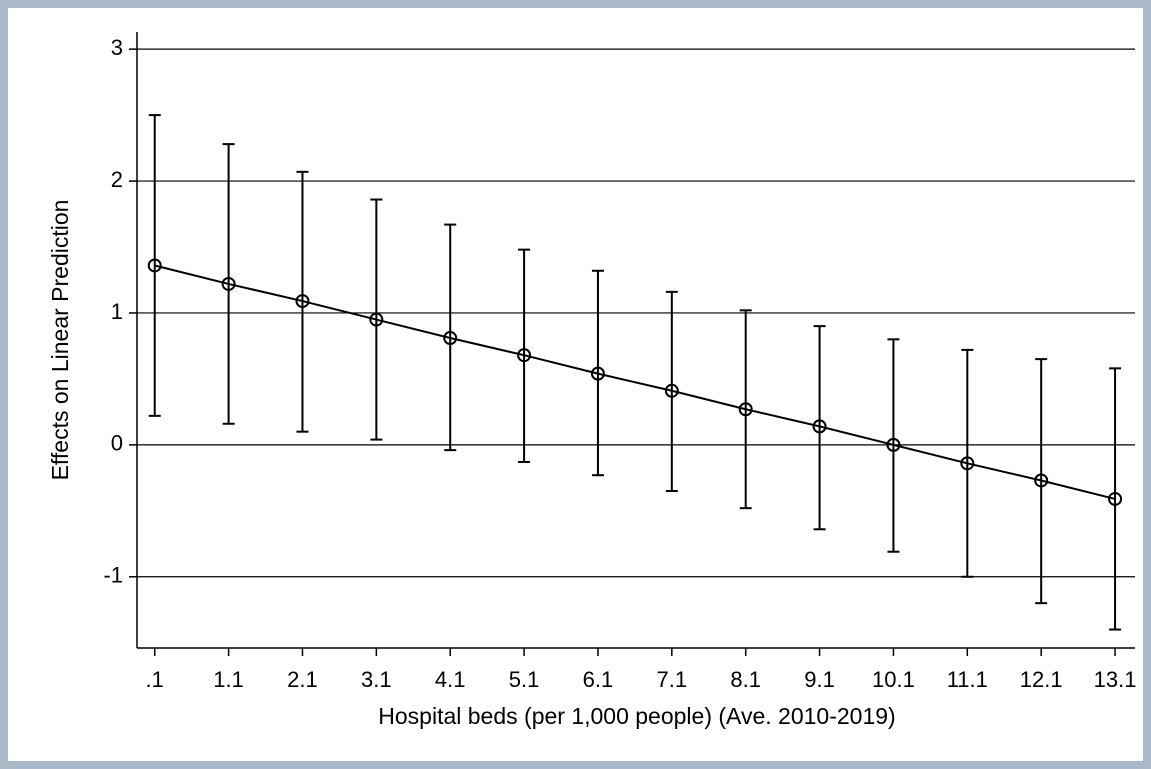  What do you see at coordinates (60, 340) in the screenshot?
I see `y-axis-label: Effects on Linear Prediction` at bounding box center [60, 340].